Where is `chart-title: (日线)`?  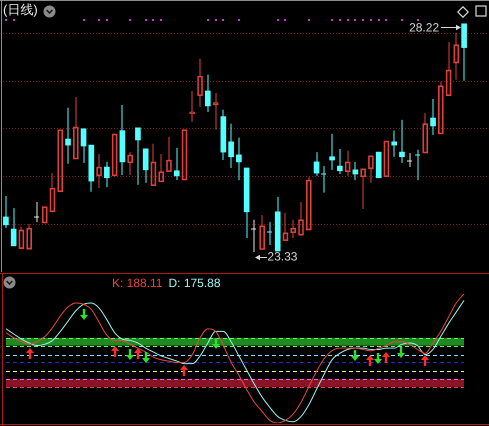
chart-title: (日线) is located at coordinates (20, 9).